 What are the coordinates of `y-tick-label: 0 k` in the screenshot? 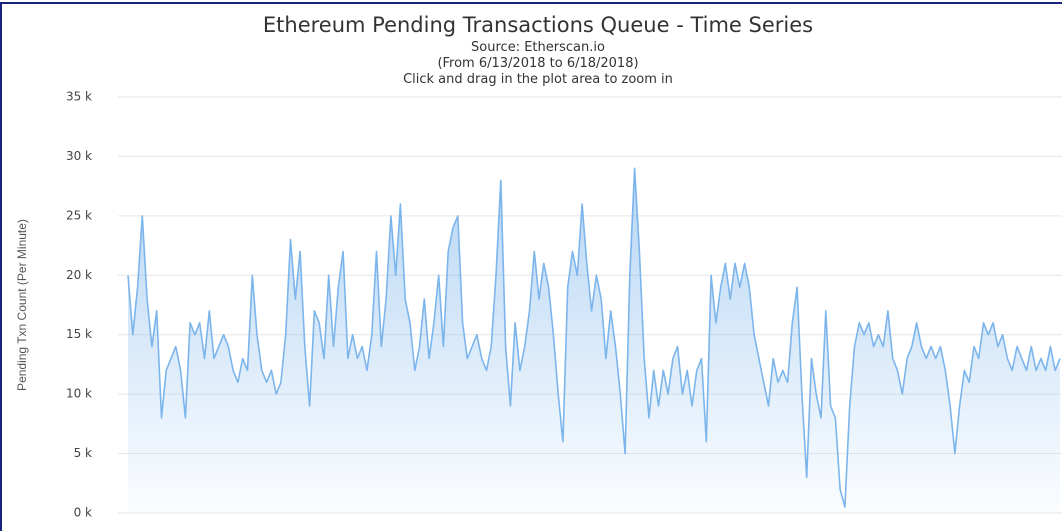 It's located at (83, 513).